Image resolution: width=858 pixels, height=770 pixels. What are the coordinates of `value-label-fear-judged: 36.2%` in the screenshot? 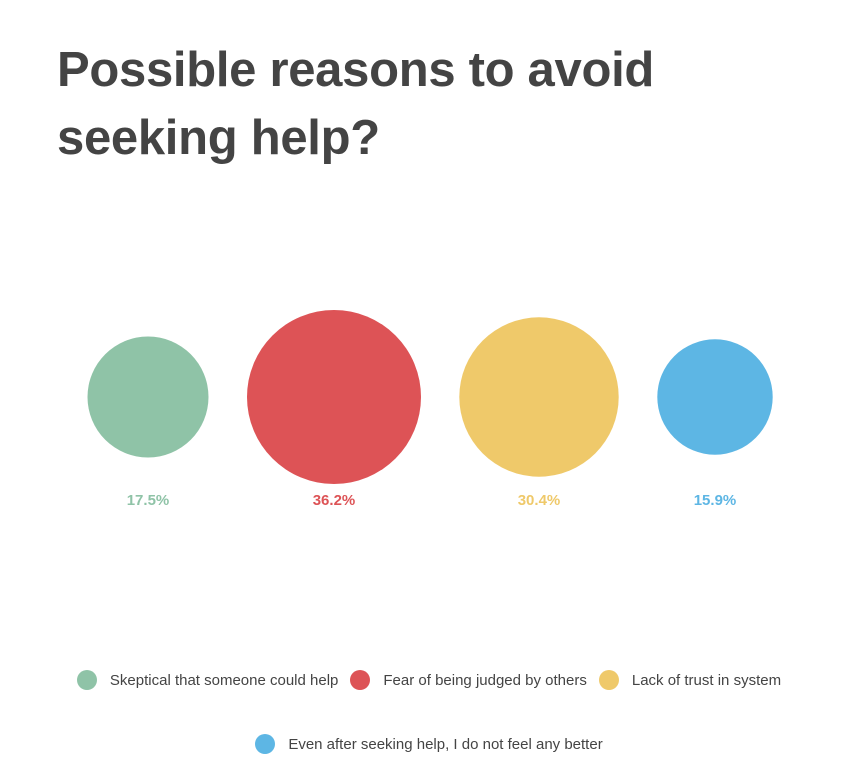 It's located at (334, 500).